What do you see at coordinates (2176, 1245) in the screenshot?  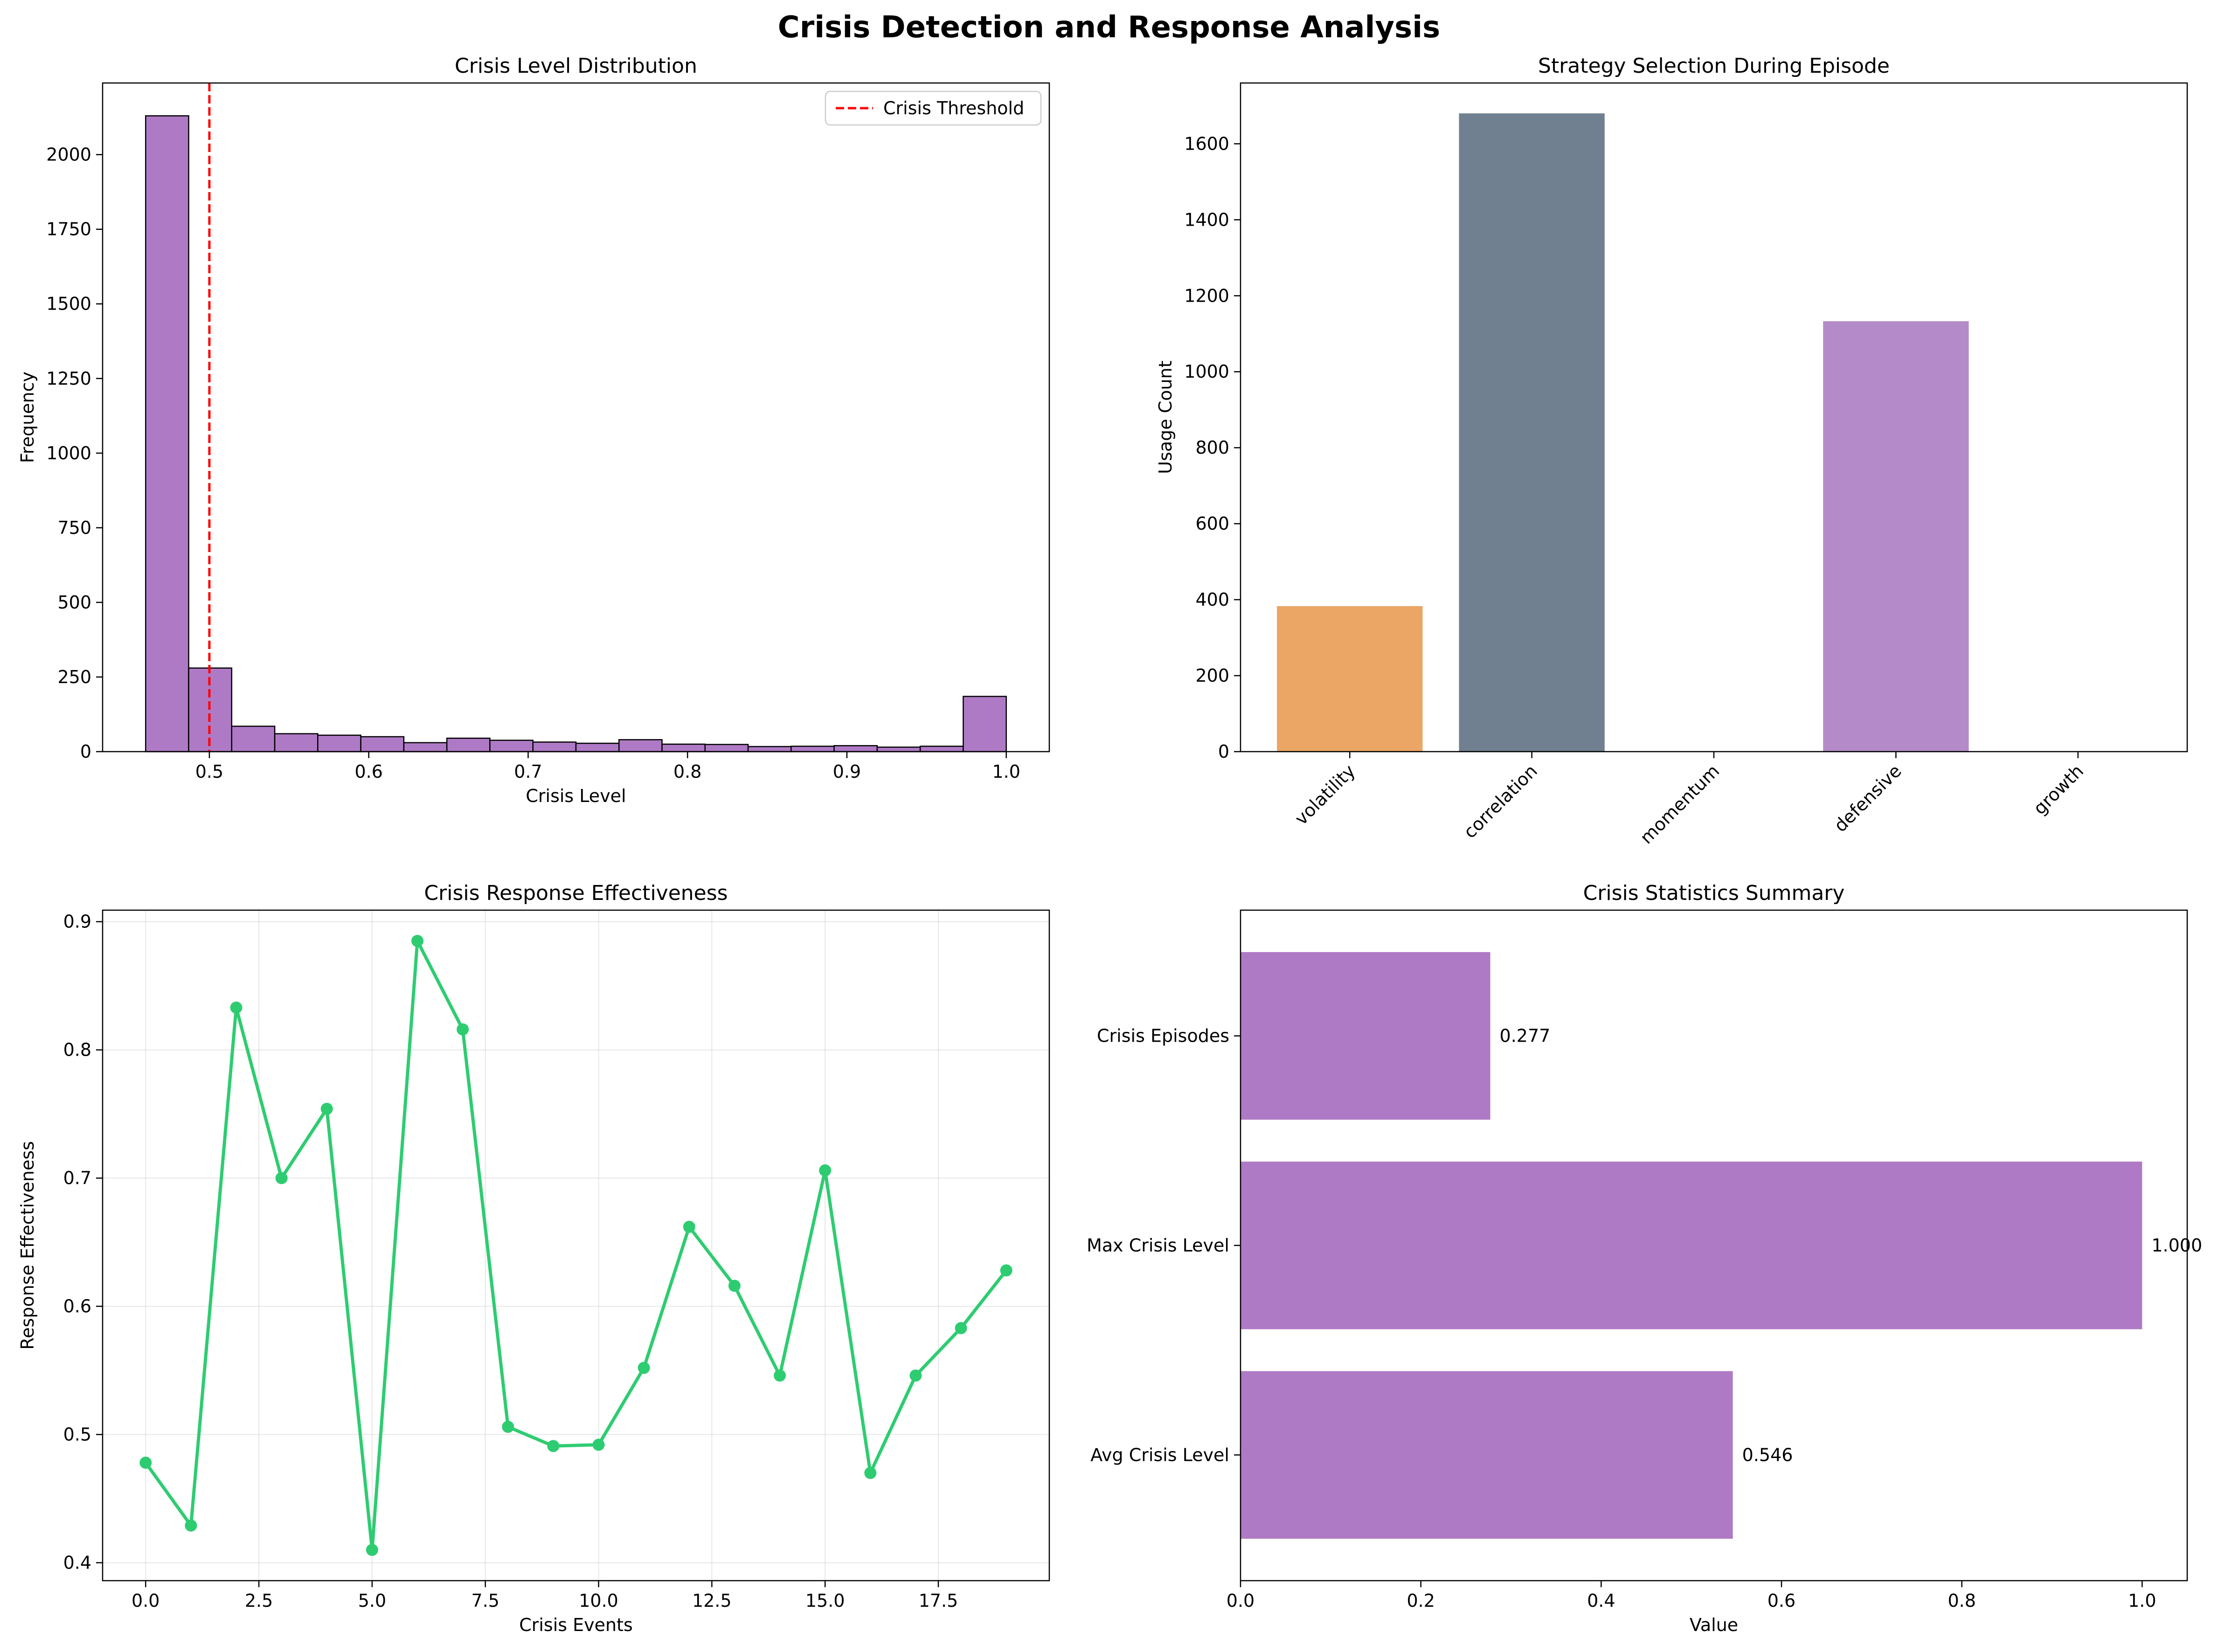 I see `data-label: 1.000` at bounding box center [2176, 1245].